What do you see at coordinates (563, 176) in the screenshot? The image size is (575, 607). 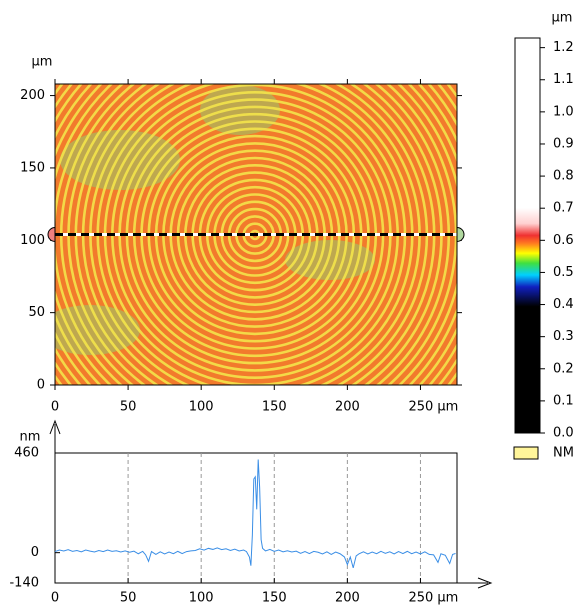 I see `colorbar-tick-label: 0.8` at bounding box center [563, 176].